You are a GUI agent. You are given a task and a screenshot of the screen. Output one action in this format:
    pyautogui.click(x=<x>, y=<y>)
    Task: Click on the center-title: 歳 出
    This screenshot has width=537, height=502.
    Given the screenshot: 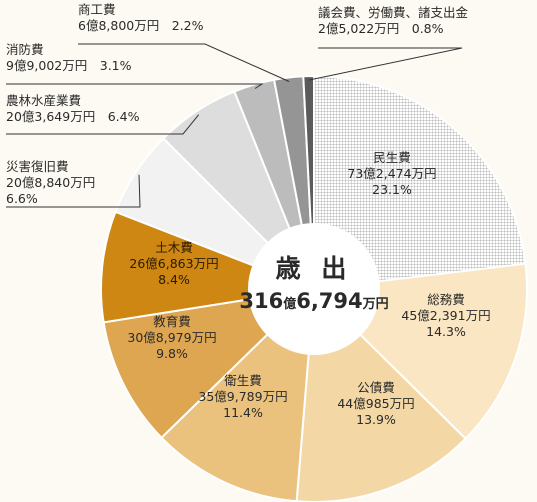 What is the action you would take?
    pyautogui.click(x=314, y=268)
    